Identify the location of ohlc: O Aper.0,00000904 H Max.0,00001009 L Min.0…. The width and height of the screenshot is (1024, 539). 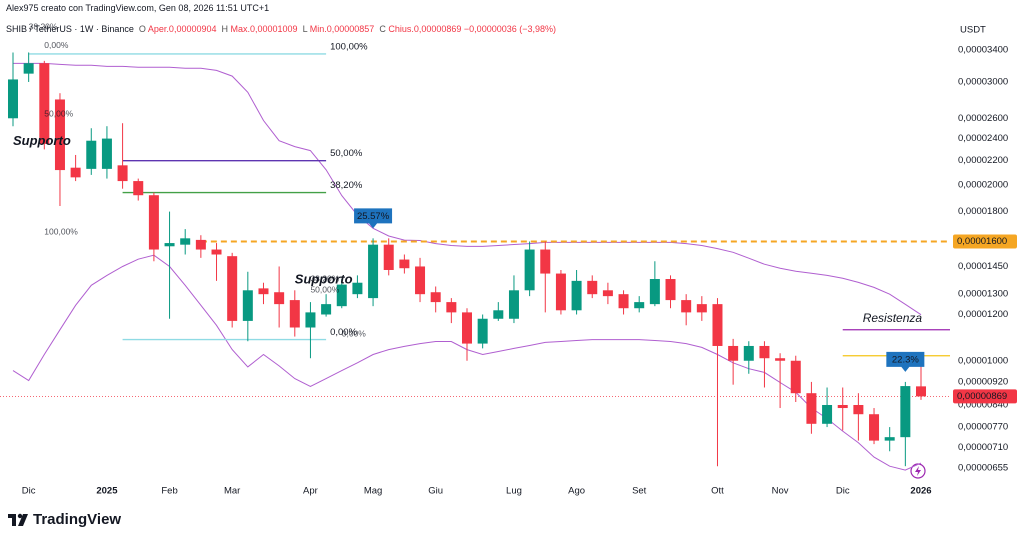
(298, 29).